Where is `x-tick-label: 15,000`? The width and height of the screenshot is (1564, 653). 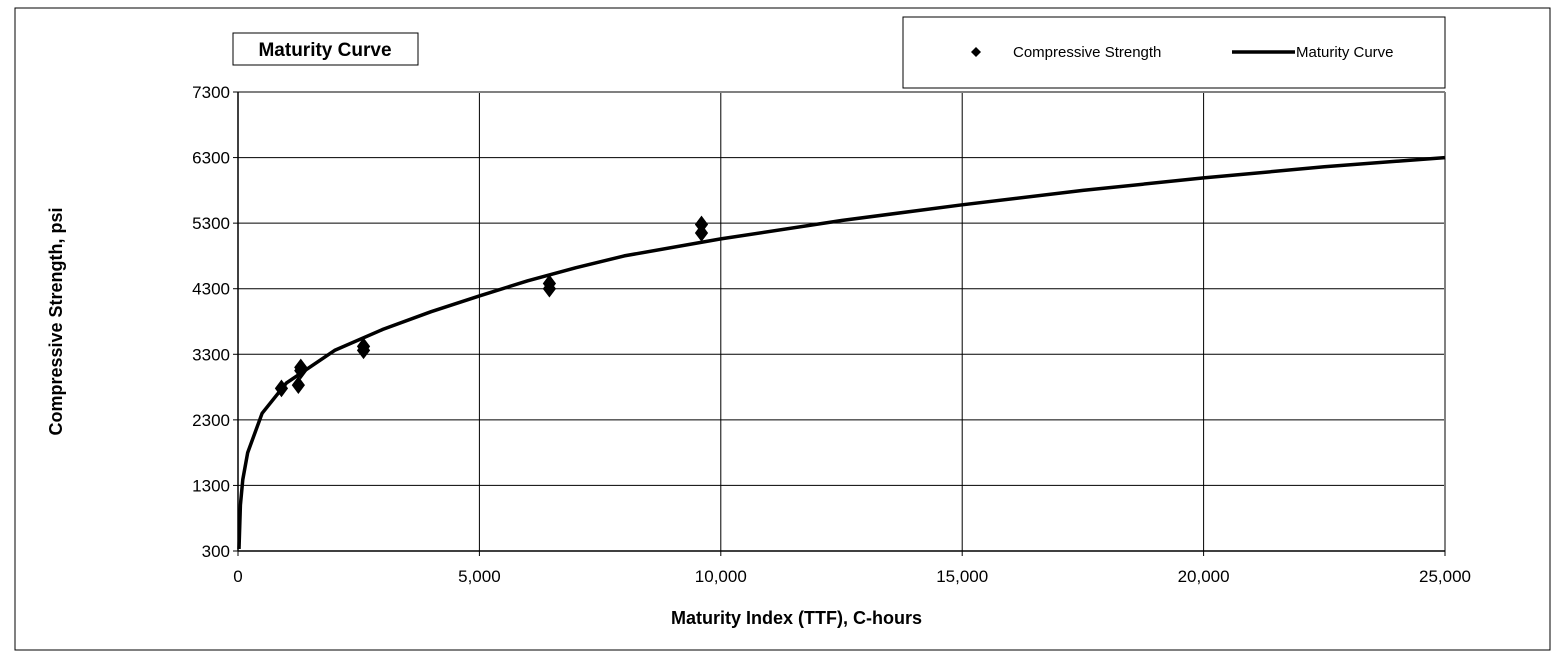 x-tick-label: 15,000 is located at coordinates (962, 576).